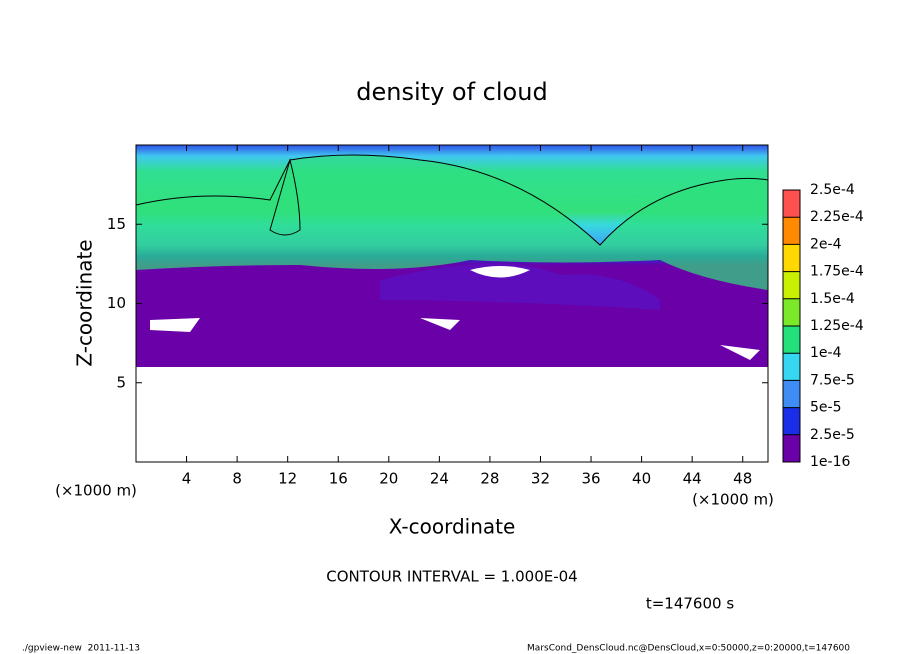  I want to click on colorbar-label: 7.5e-5, so click(832, 380).